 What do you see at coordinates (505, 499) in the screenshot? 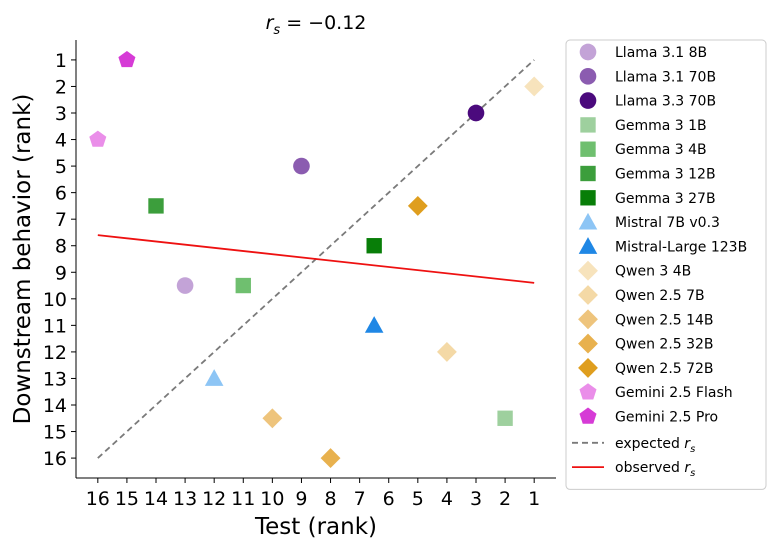
I see `x-tick-label: 2` at bounding box center [505, 499].